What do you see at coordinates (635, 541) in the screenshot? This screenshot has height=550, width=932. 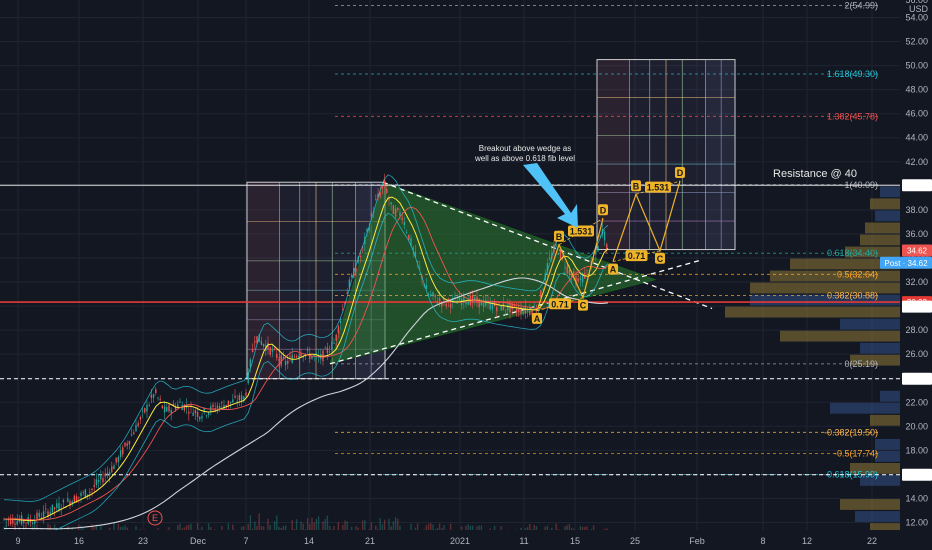 I see `time-tick-label: 25` at bounding box center [635, 541].